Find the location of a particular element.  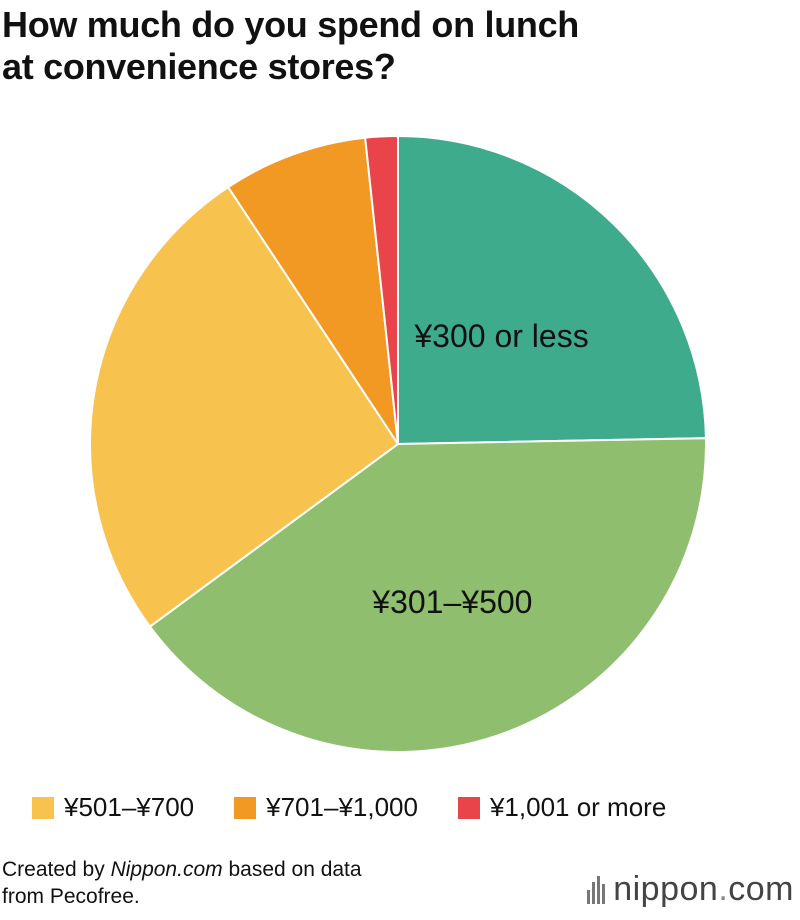

legend-item-1001-more: ¥1,001 or more is located at coordinates (562, 807).